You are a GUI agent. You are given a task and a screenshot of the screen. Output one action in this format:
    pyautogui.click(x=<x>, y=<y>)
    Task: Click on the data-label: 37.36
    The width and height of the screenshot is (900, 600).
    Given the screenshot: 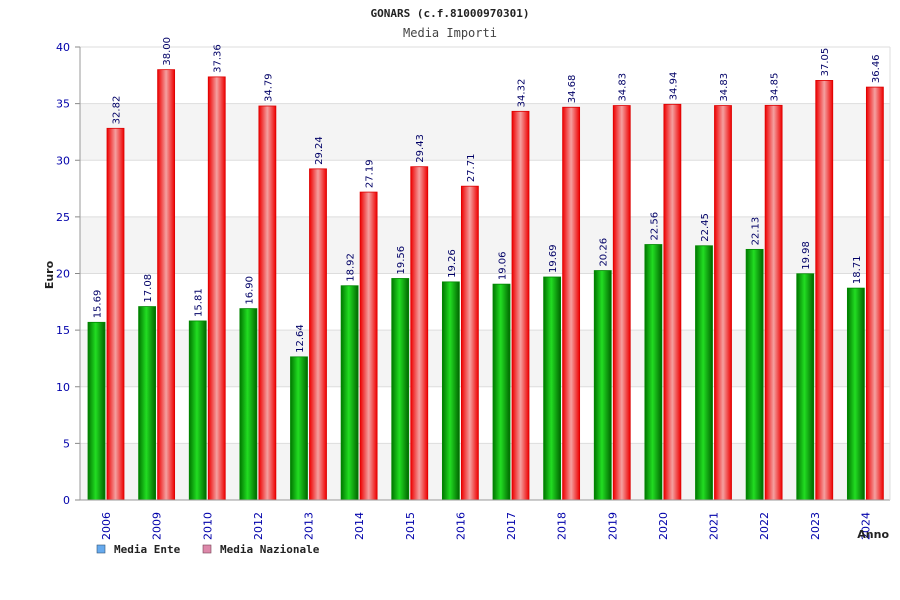 What is the action you would take?
    pyautogui.click(x=218, y=58)
    